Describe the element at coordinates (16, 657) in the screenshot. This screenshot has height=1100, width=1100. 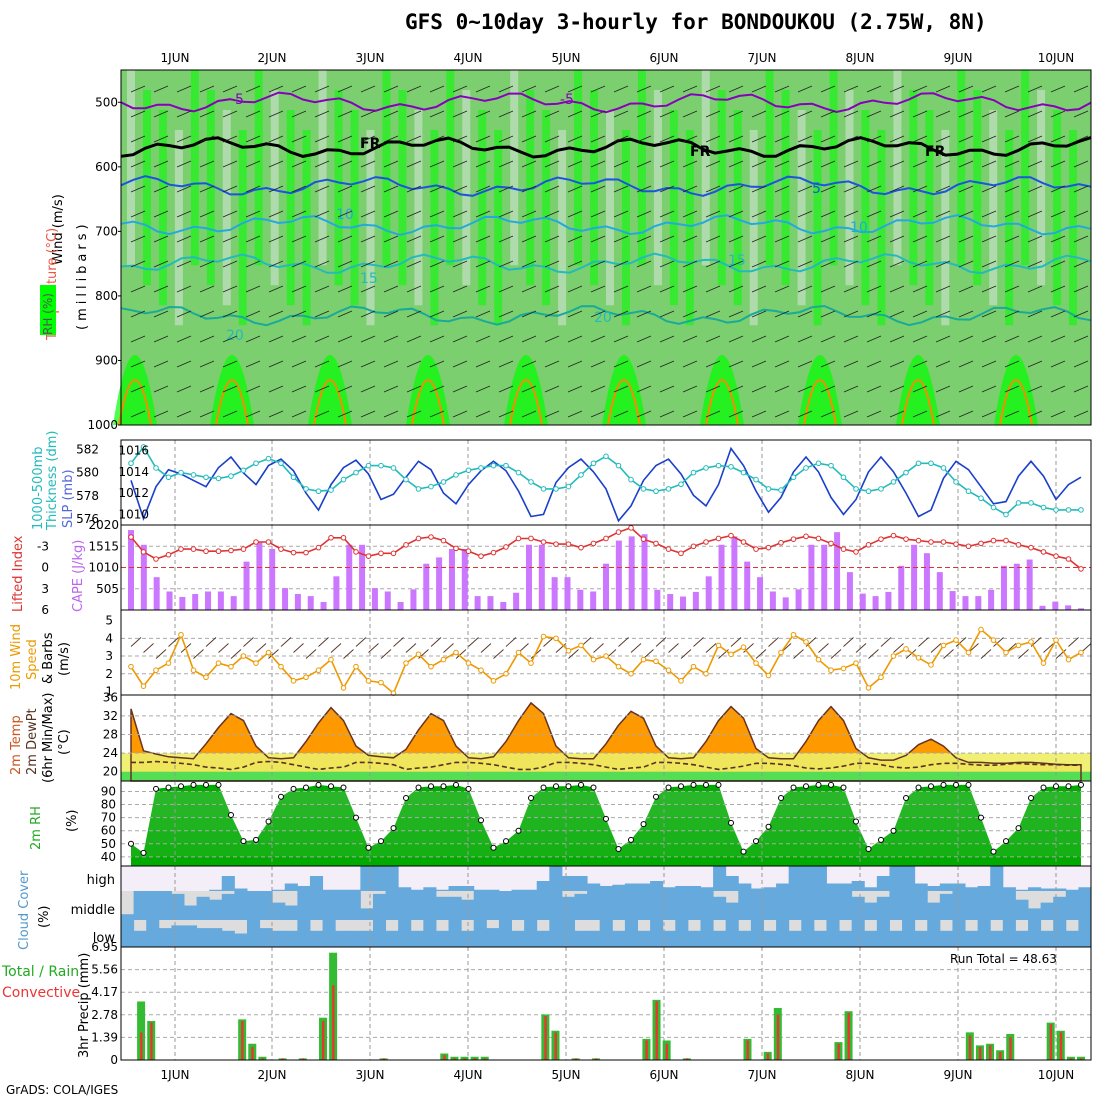
I see `wind10m-axis-label: 10m Wind` at that location.